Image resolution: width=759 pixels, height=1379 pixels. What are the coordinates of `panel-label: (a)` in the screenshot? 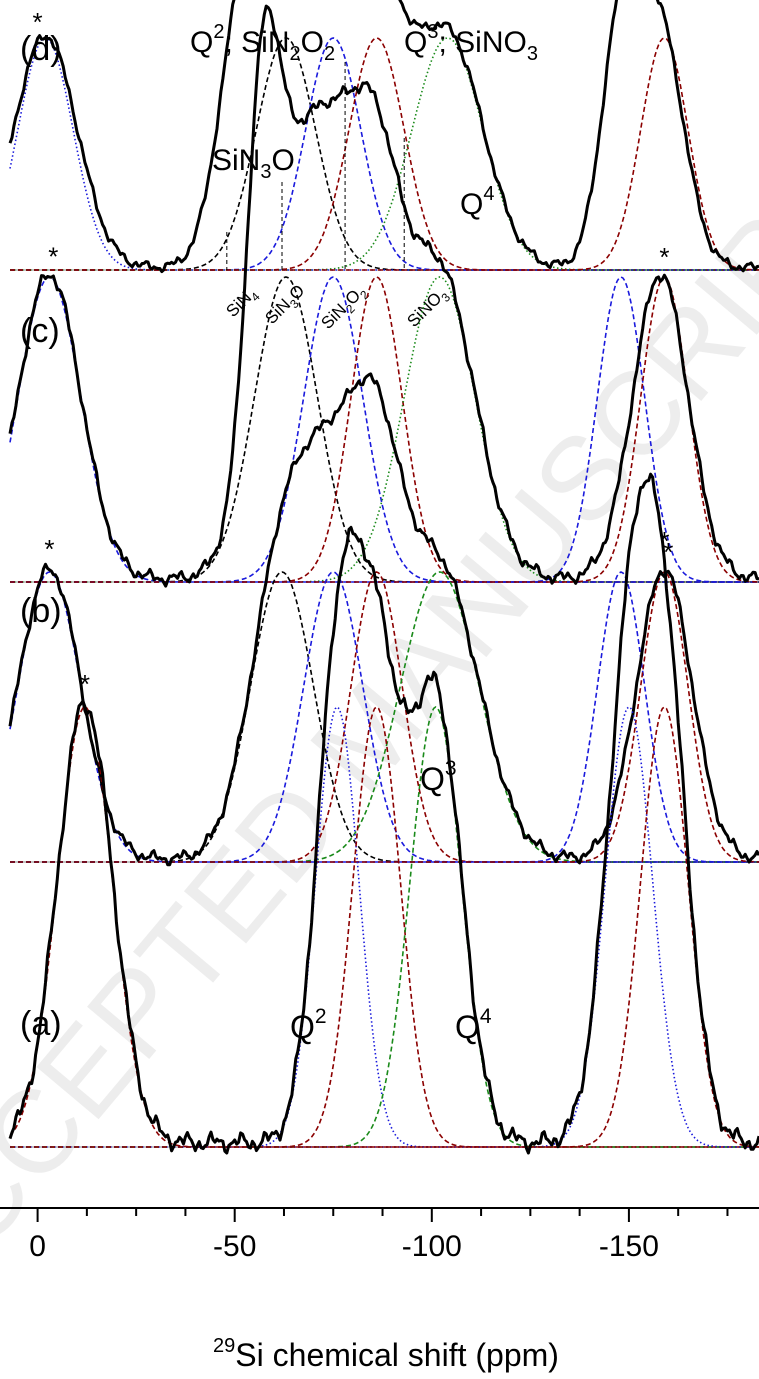 It's located at (41, 1024).